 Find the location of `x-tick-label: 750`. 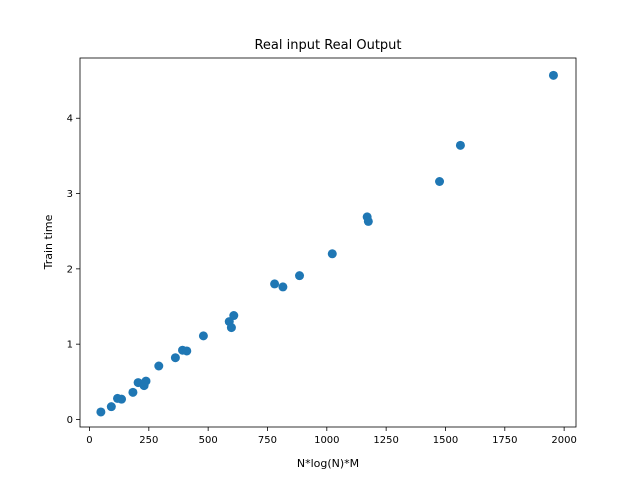

x-tick-label: 750 is located at coordinates (267, 440).